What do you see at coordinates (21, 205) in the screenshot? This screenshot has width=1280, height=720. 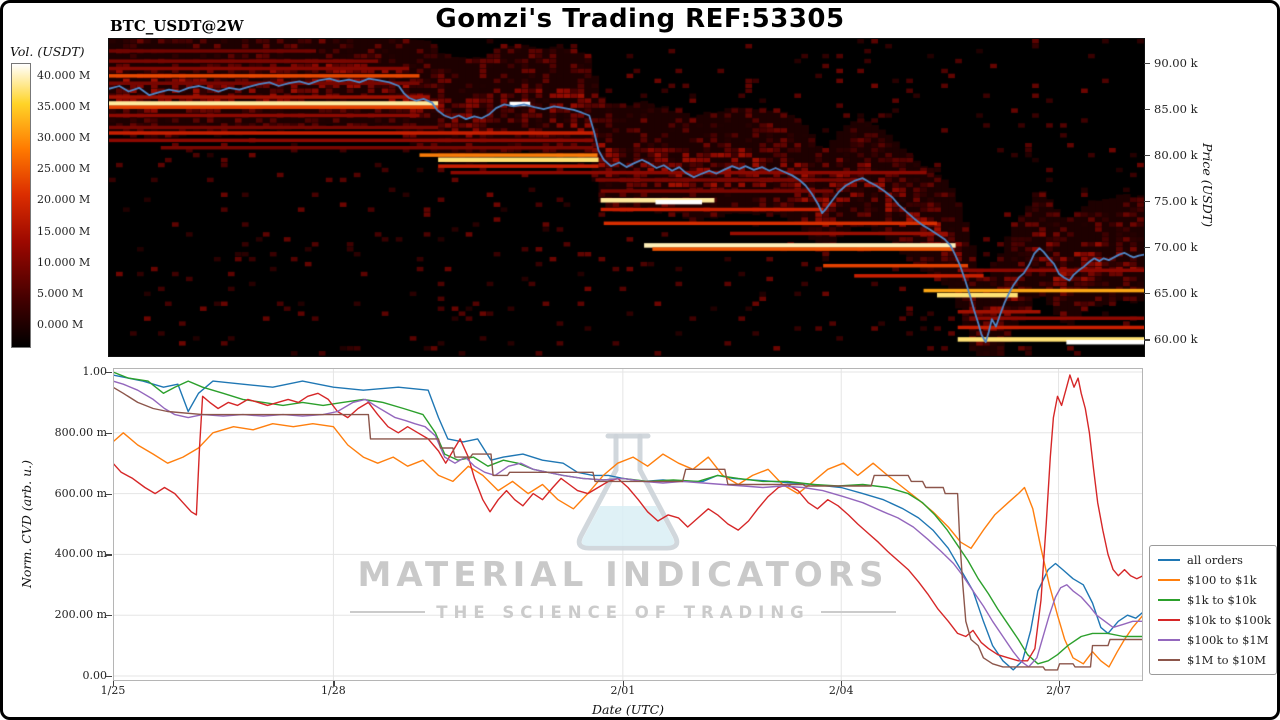 I see `volume-colorbar` at bounding box center [21, 205].